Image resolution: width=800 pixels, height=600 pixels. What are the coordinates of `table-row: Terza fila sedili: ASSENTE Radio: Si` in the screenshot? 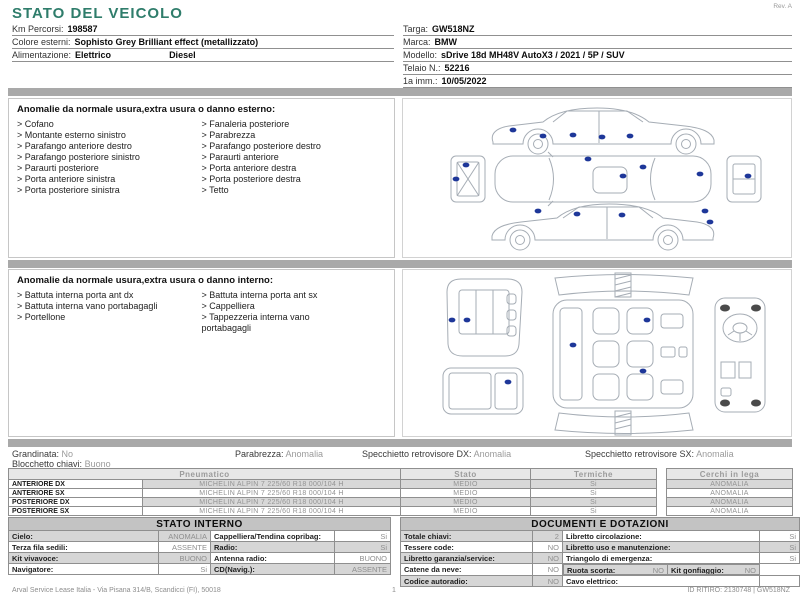 It's located at (199, 547).